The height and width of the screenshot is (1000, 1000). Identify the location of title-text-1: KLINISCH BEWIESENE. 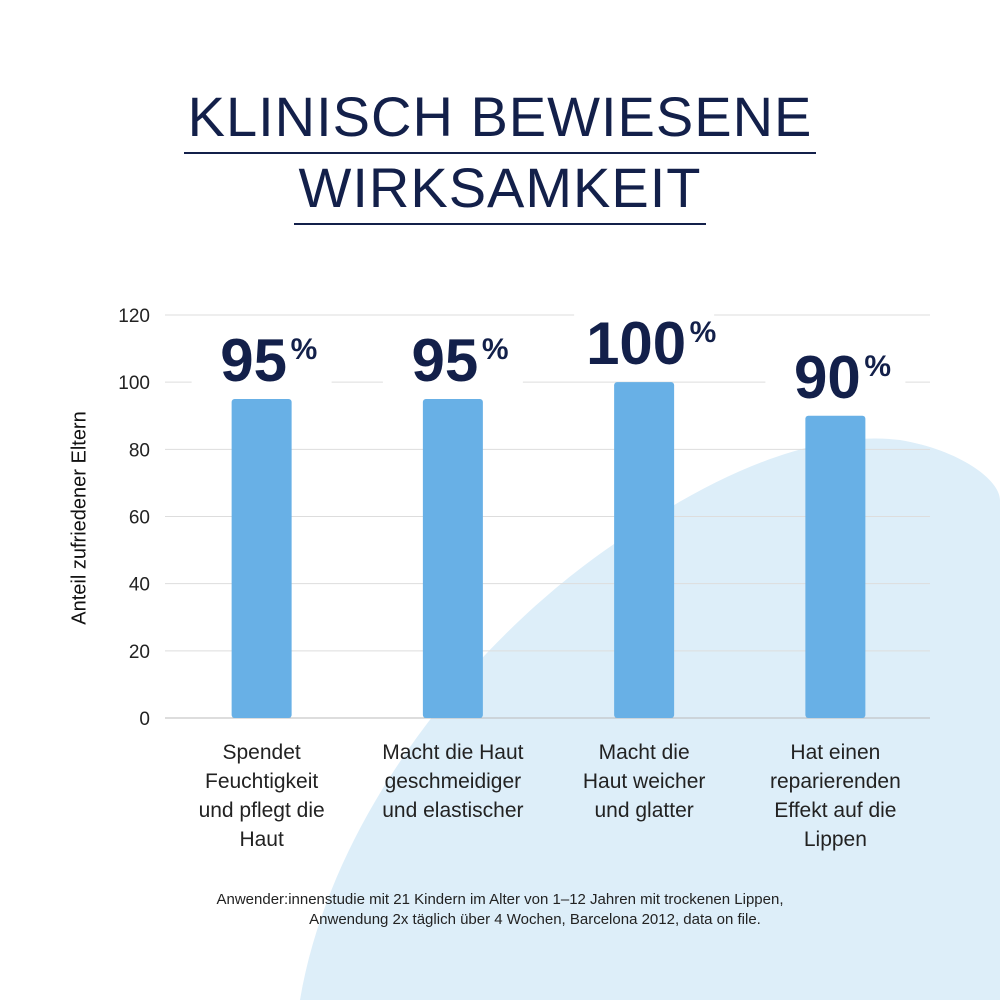
(500, 119).